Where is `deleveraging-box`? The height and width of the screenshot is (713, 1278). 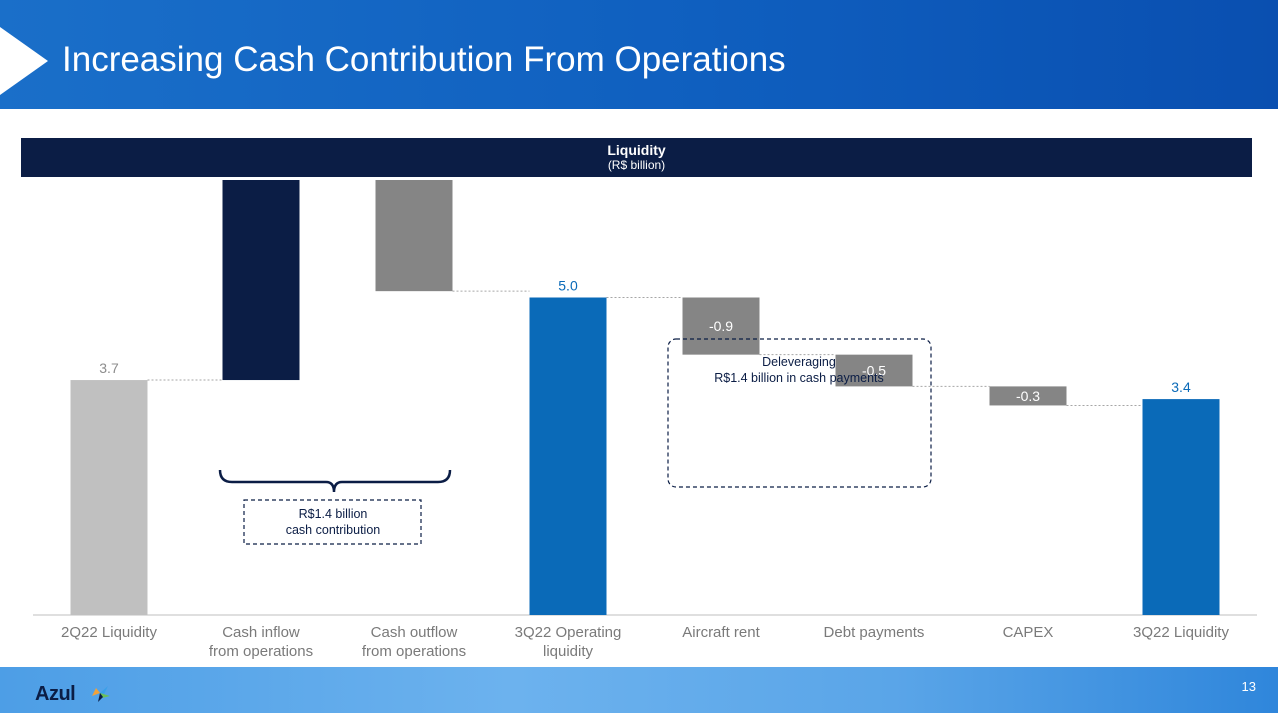
deleveraging-box is located at coordinates (799, 413).